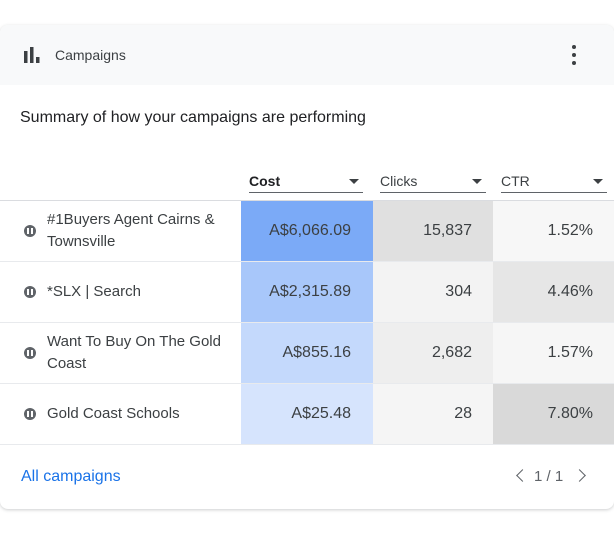 This screenshot has width=614, height=534. I want to click on cost-cell: A$6,066.09, so click(307, 231).